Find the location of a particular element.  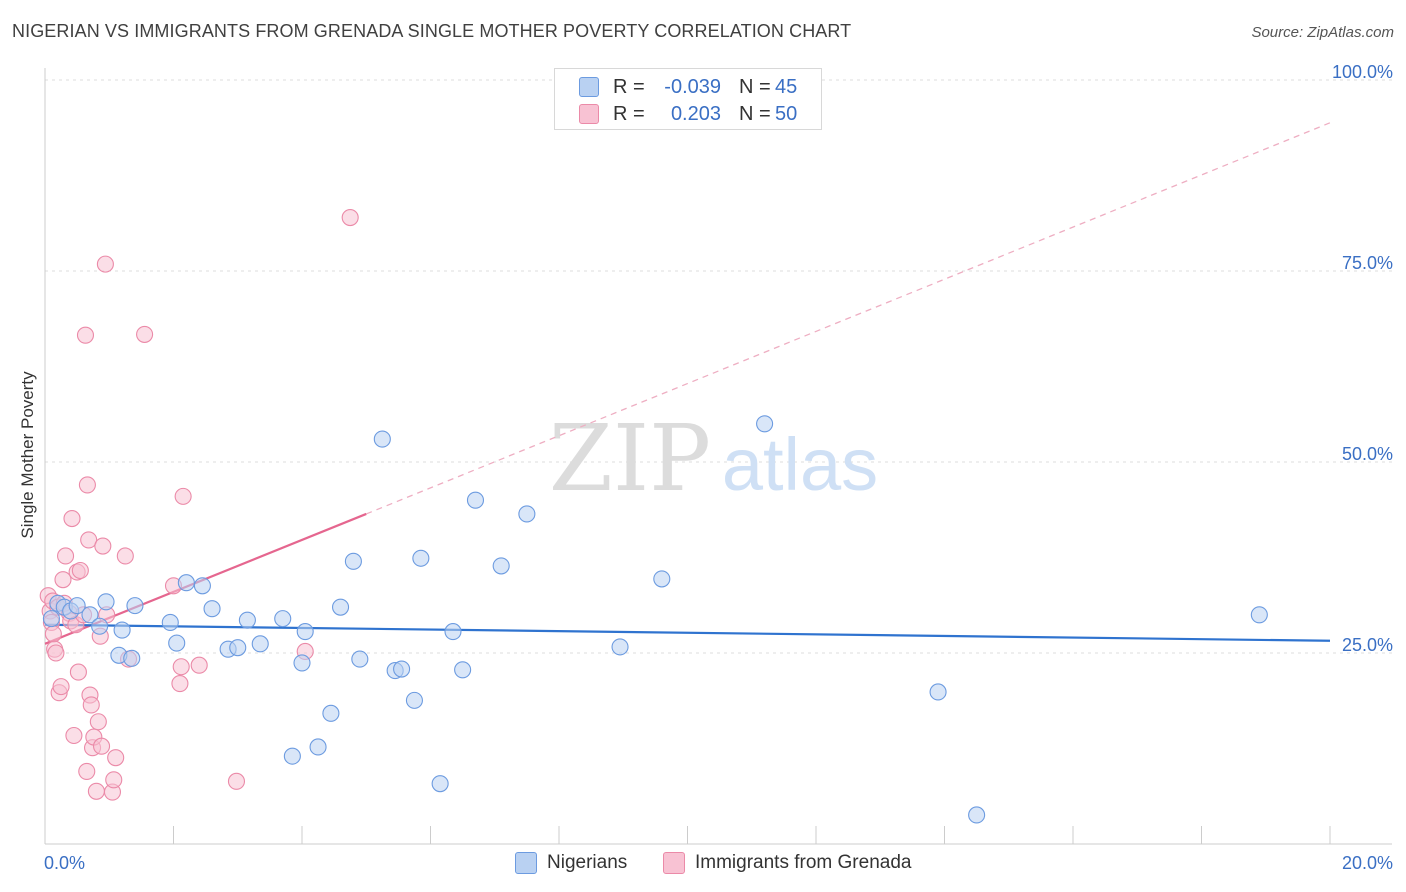

x-tick-label: 20.0% is located at coordinates (1367, 863).